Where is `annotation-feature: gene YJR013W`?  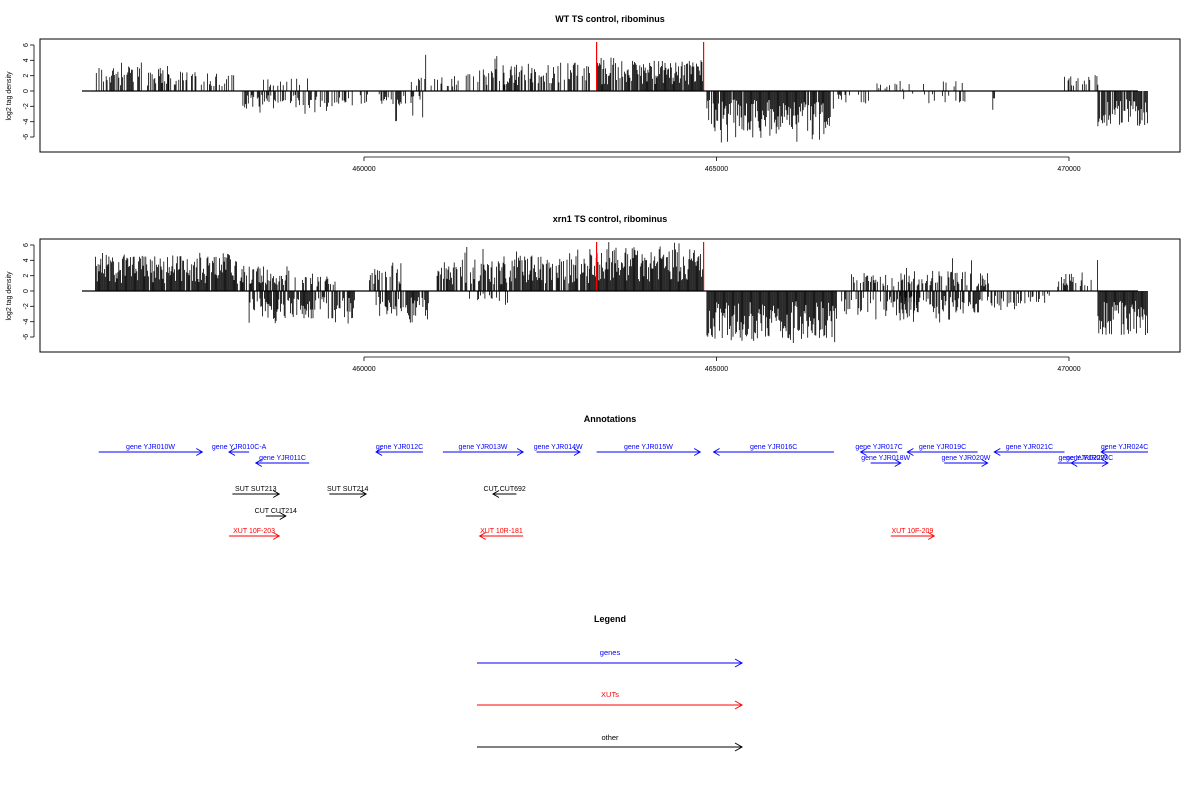 annotation-feature: gene YJR013W is located at coordinates (483, 450).